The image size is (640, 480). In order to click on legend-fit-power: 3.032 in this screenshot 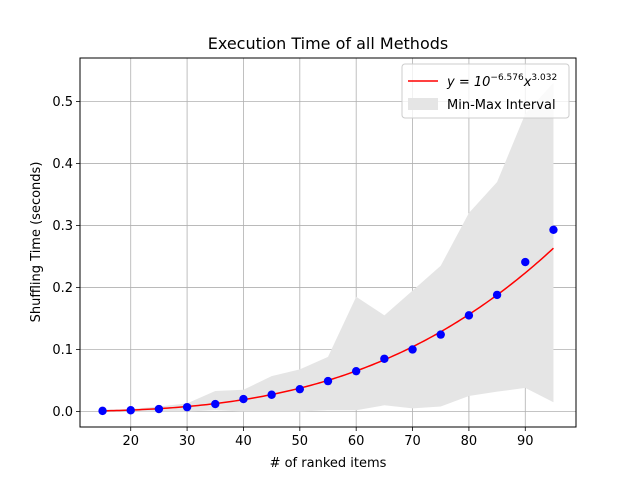, I will do `click(544, 78)`.